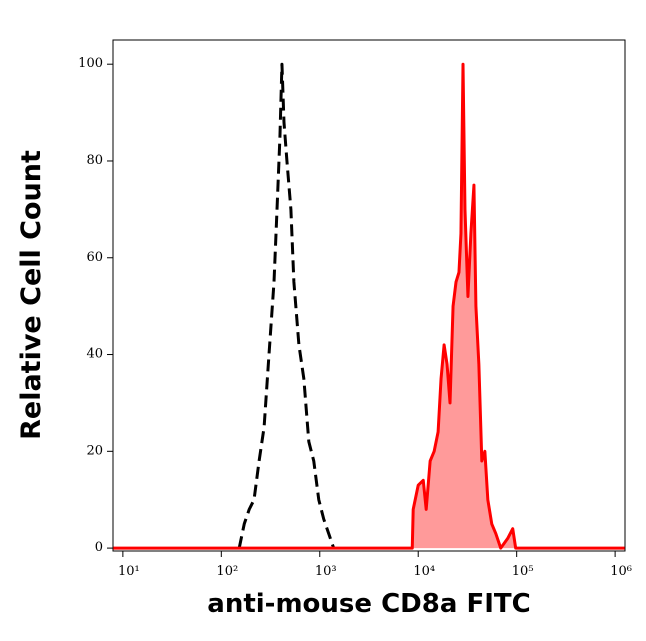  Describe the element at coordinates (90, 63) in the screenshot. I see `y-tick-label: 100` at that location.